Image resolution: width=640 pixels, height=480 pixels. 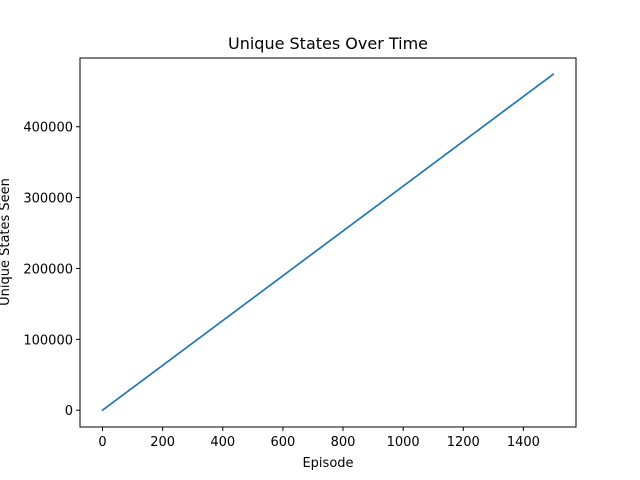 What do you see at coordinates (328, 43) in the screenshot?
I see `chart-title: Unique States Over Time` at bounding box center [328, 43].